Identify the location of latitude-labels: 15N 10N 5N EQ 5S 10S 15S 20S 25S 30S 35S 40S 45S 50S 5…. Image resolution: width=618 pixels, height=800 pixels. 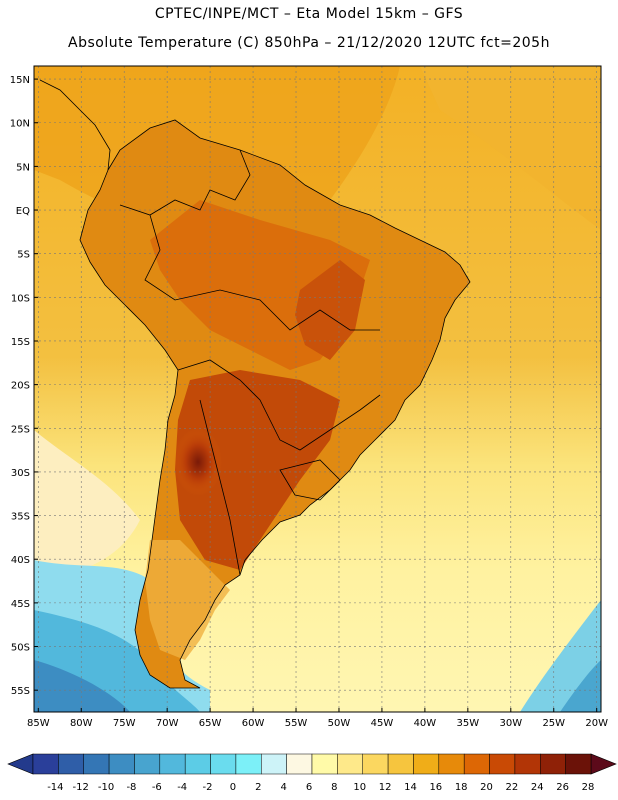
(20, 386).